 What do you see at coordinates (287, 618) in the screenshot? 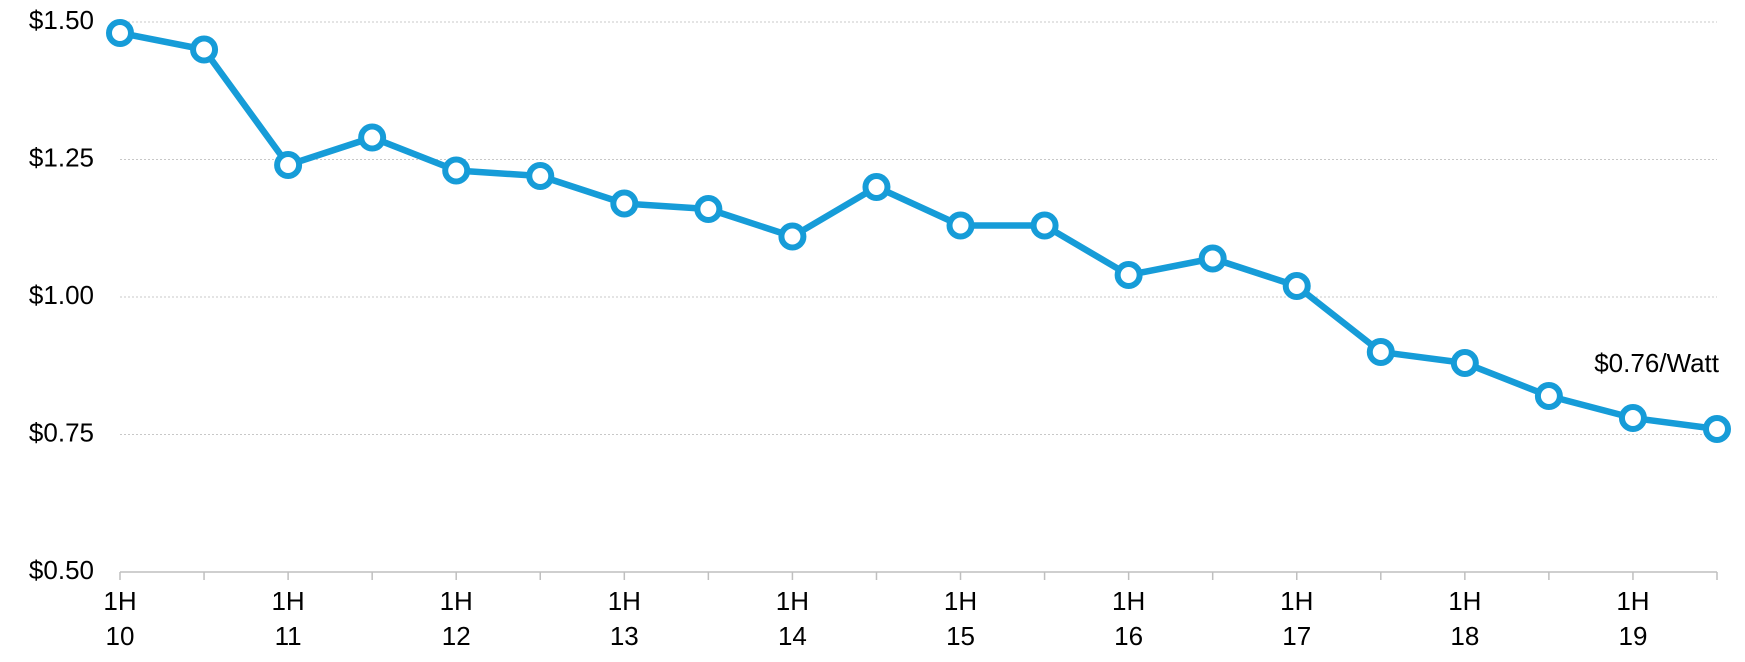
I see `x-tick-label: 1H 11` at bounding box center [287, 618].